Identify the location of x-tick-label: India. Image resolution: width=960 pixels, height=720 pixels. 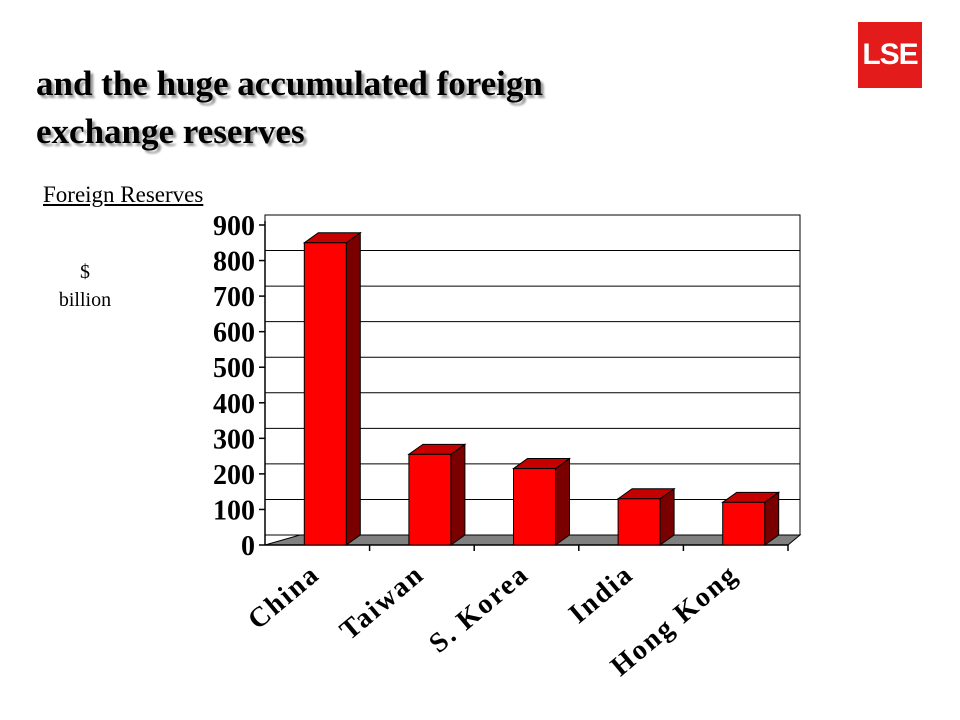
(601, 594).